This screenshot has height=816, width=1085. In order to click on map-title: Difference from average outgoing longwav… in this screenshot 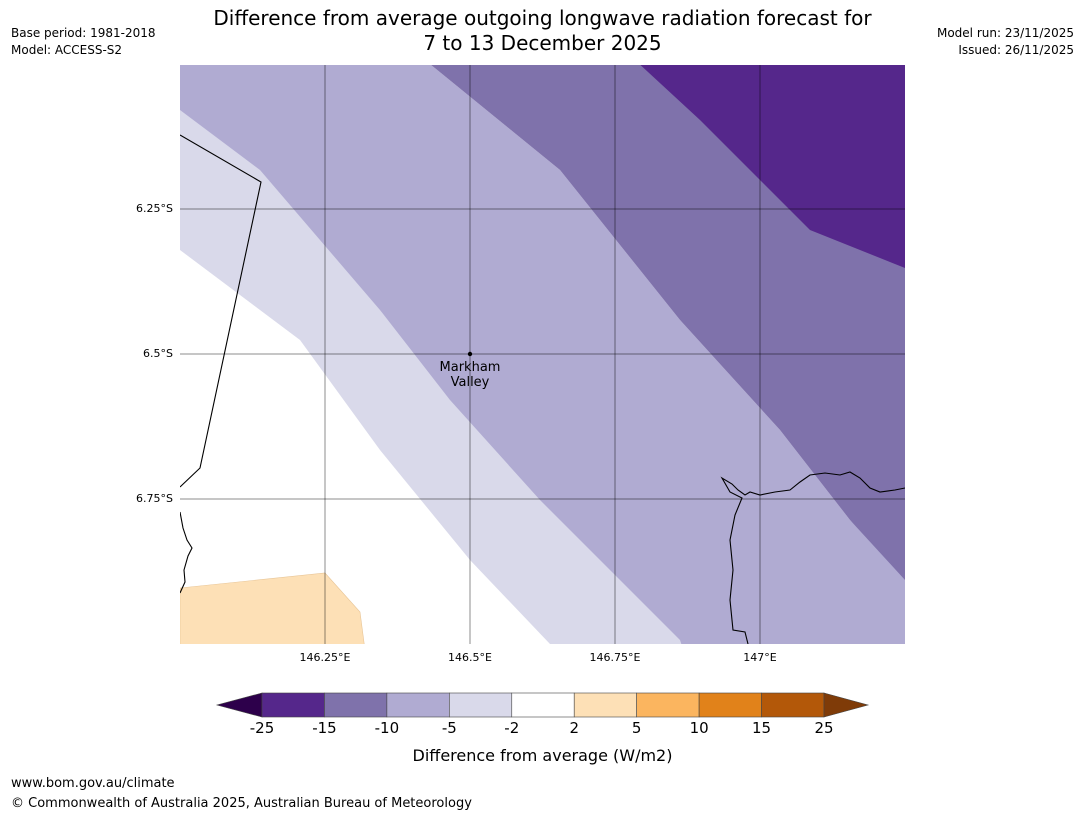, I will do `click(542, 31)`.